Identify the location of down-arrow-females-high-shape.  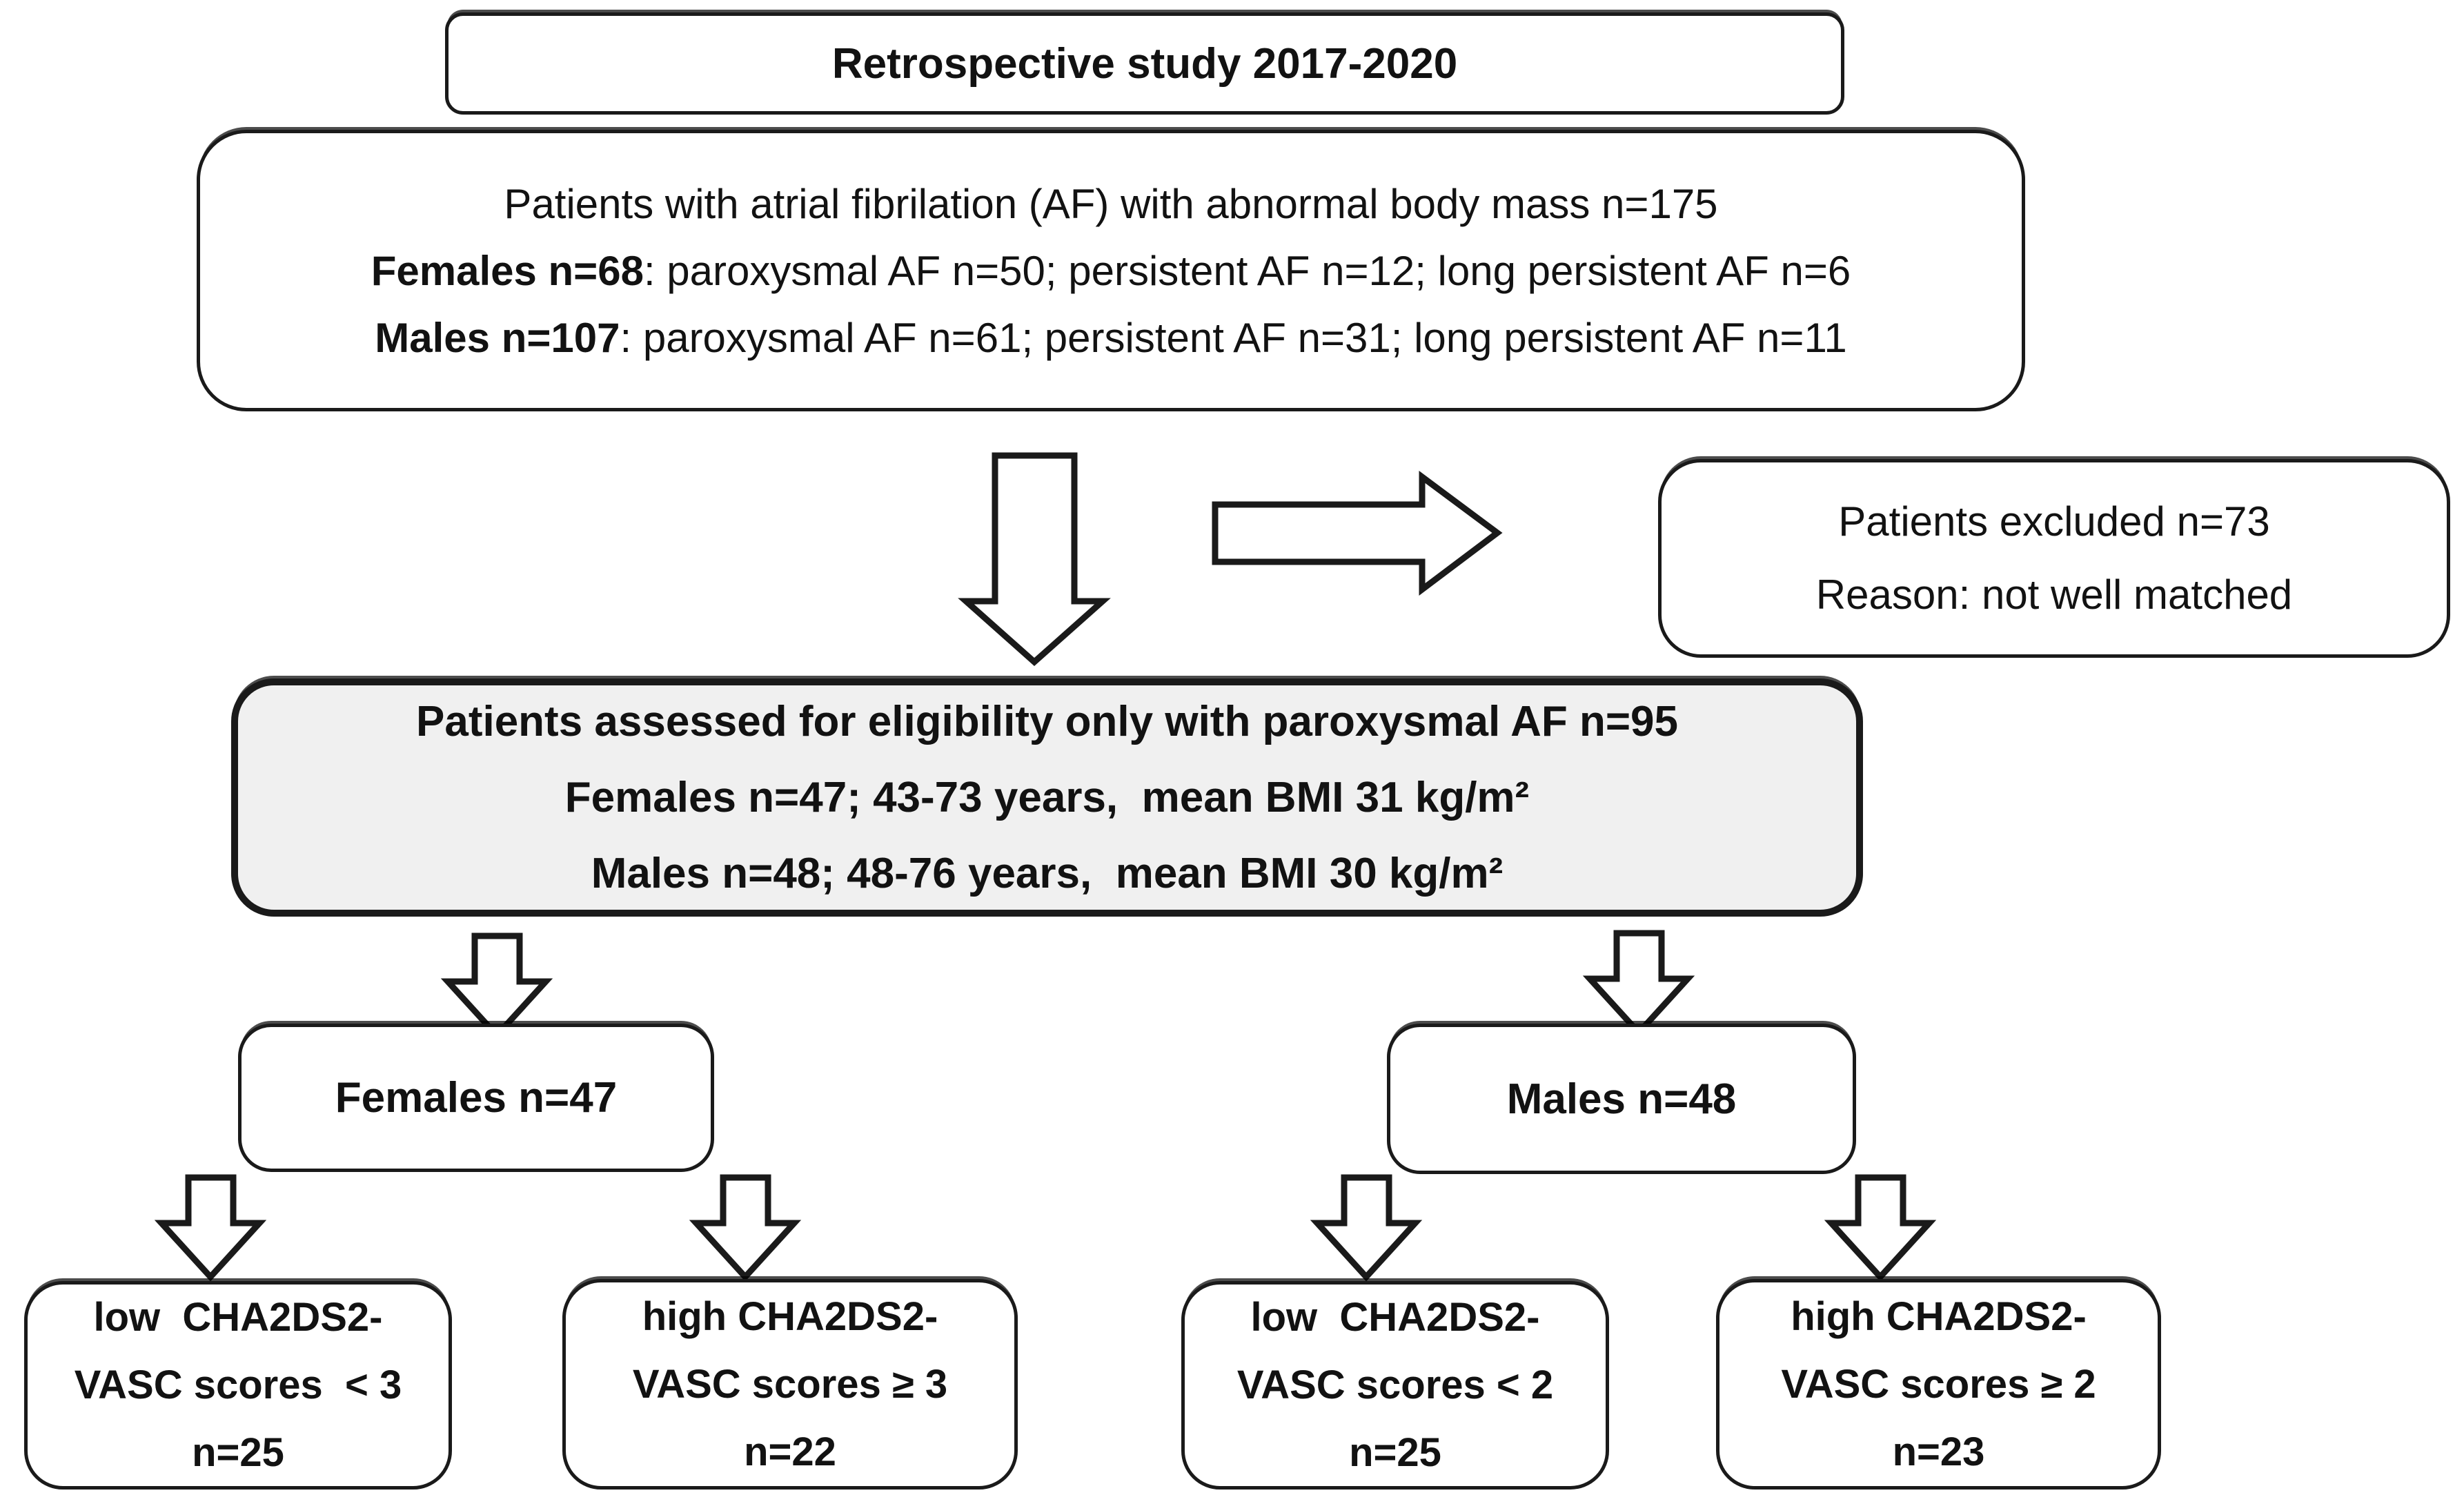
(745, 1228).